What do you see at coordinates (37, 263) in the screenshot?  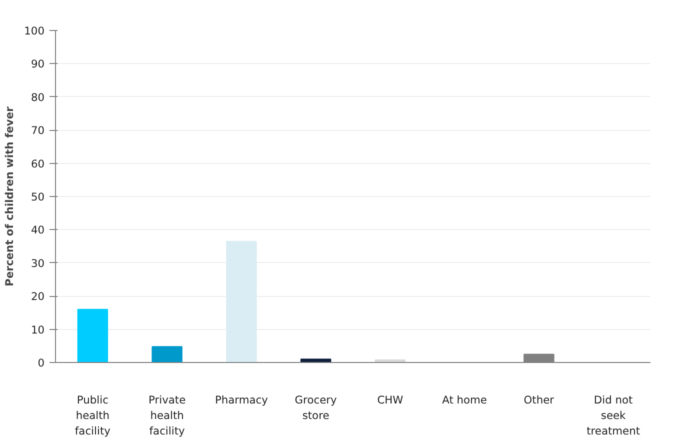 I see `y-tick-label: 30` at bounding box center [37, 263].